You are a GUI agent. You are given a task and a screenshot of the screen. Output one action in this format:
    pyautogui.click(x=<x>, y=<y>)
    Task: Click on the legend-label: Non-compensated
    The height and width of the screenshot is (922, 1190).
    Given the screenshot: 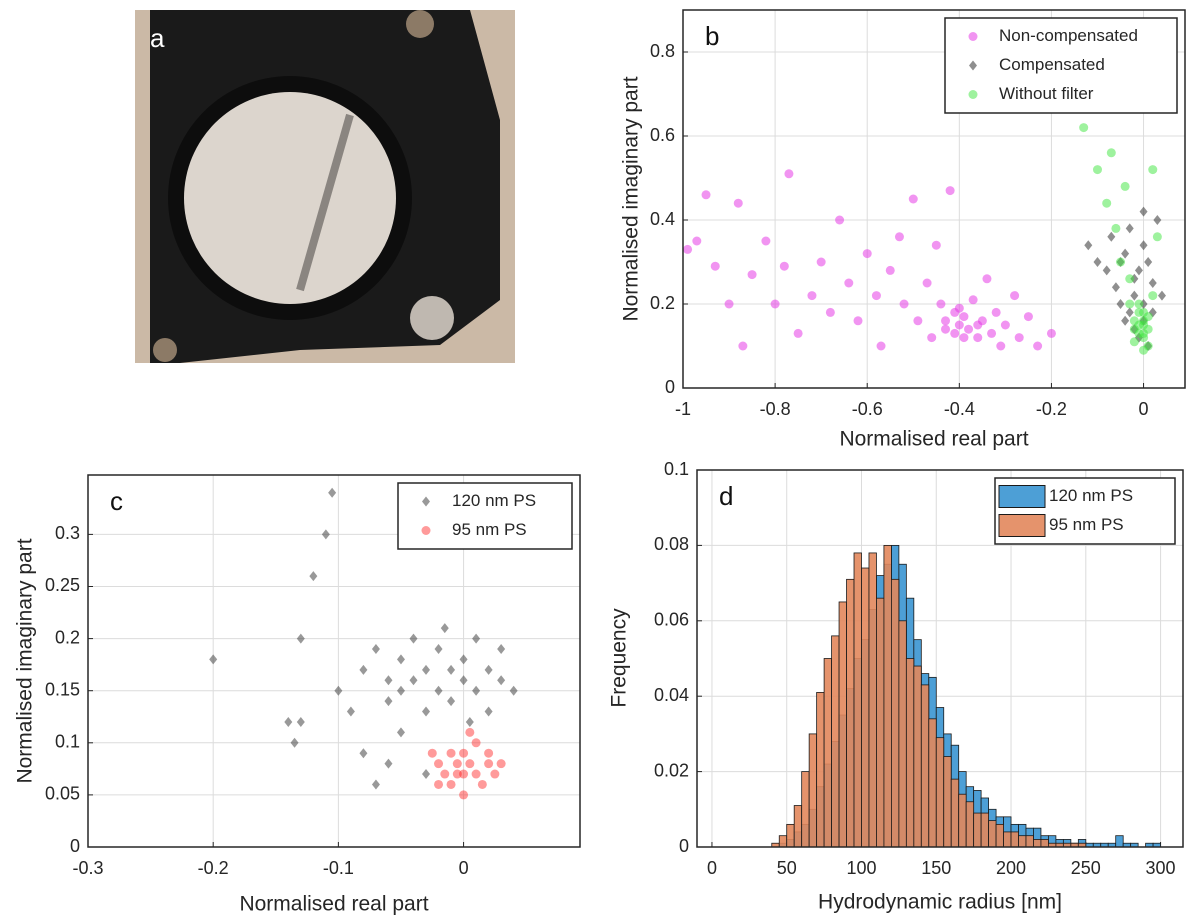 What is the action you would take?
    pyautogui.click(x=1068, y=35)
    